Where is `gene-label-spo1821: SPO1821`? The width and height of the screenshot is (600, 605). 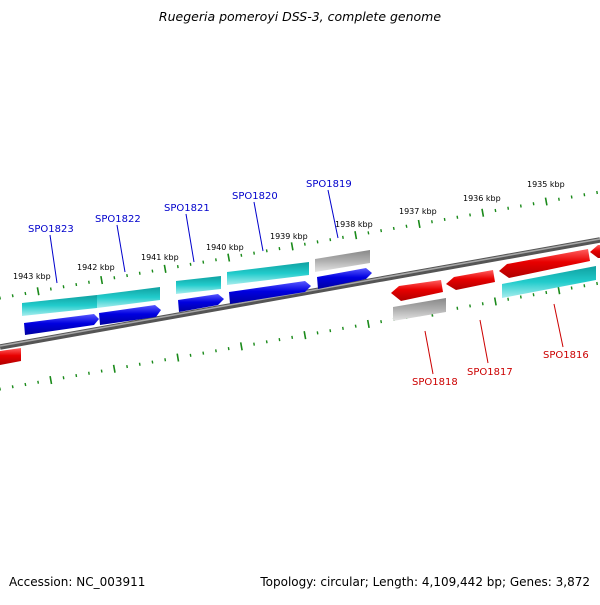 gene-label-spo1821: SPO1821 is located at coordinates (187, 208).